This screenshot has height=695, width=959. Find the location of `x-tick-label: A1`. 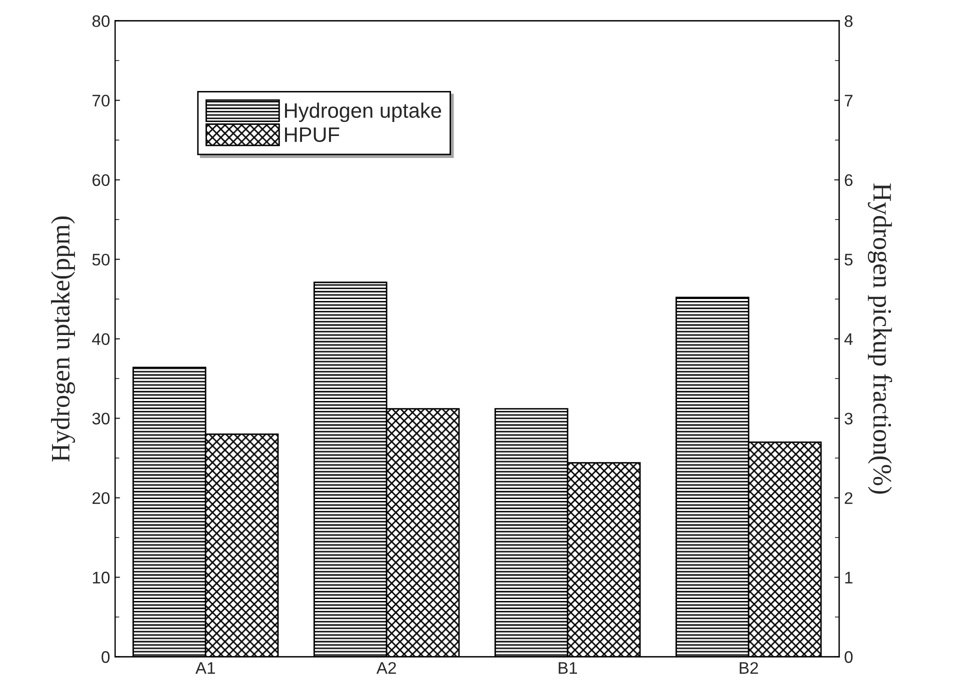

x-tick-label: A1 is located at coordinates (205, 668).